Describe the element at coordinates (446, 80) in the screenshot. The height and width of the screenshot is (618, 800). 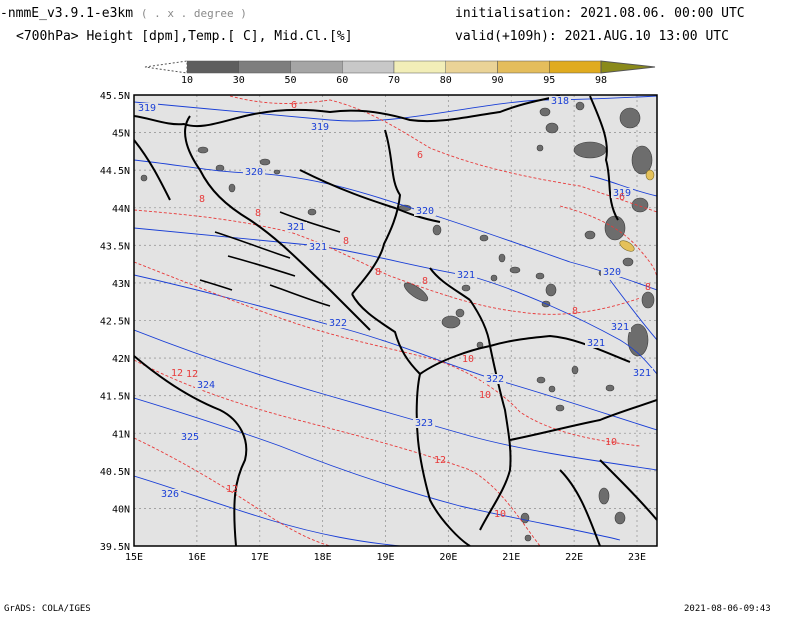
I see `colorbar-tick-label: 80` at that location.